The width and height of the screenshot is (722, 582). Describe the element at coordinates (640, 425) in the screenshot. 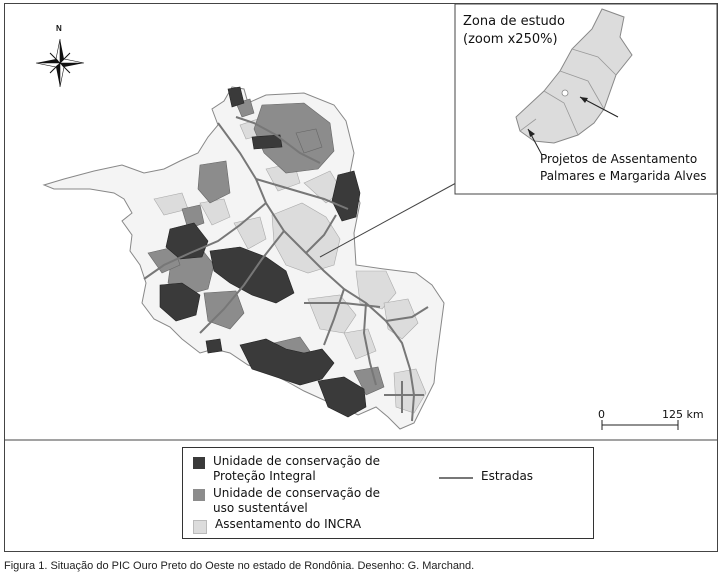

I see `scale-bar` at that location.